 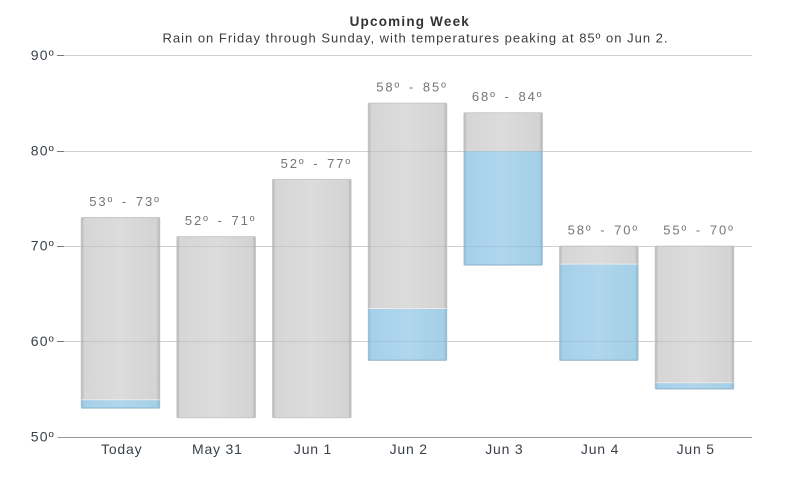 What do you see at coordinates (409, 449) in the screenshot?
I see `svg-text: Jun 2` at bounding box center [409, 449].